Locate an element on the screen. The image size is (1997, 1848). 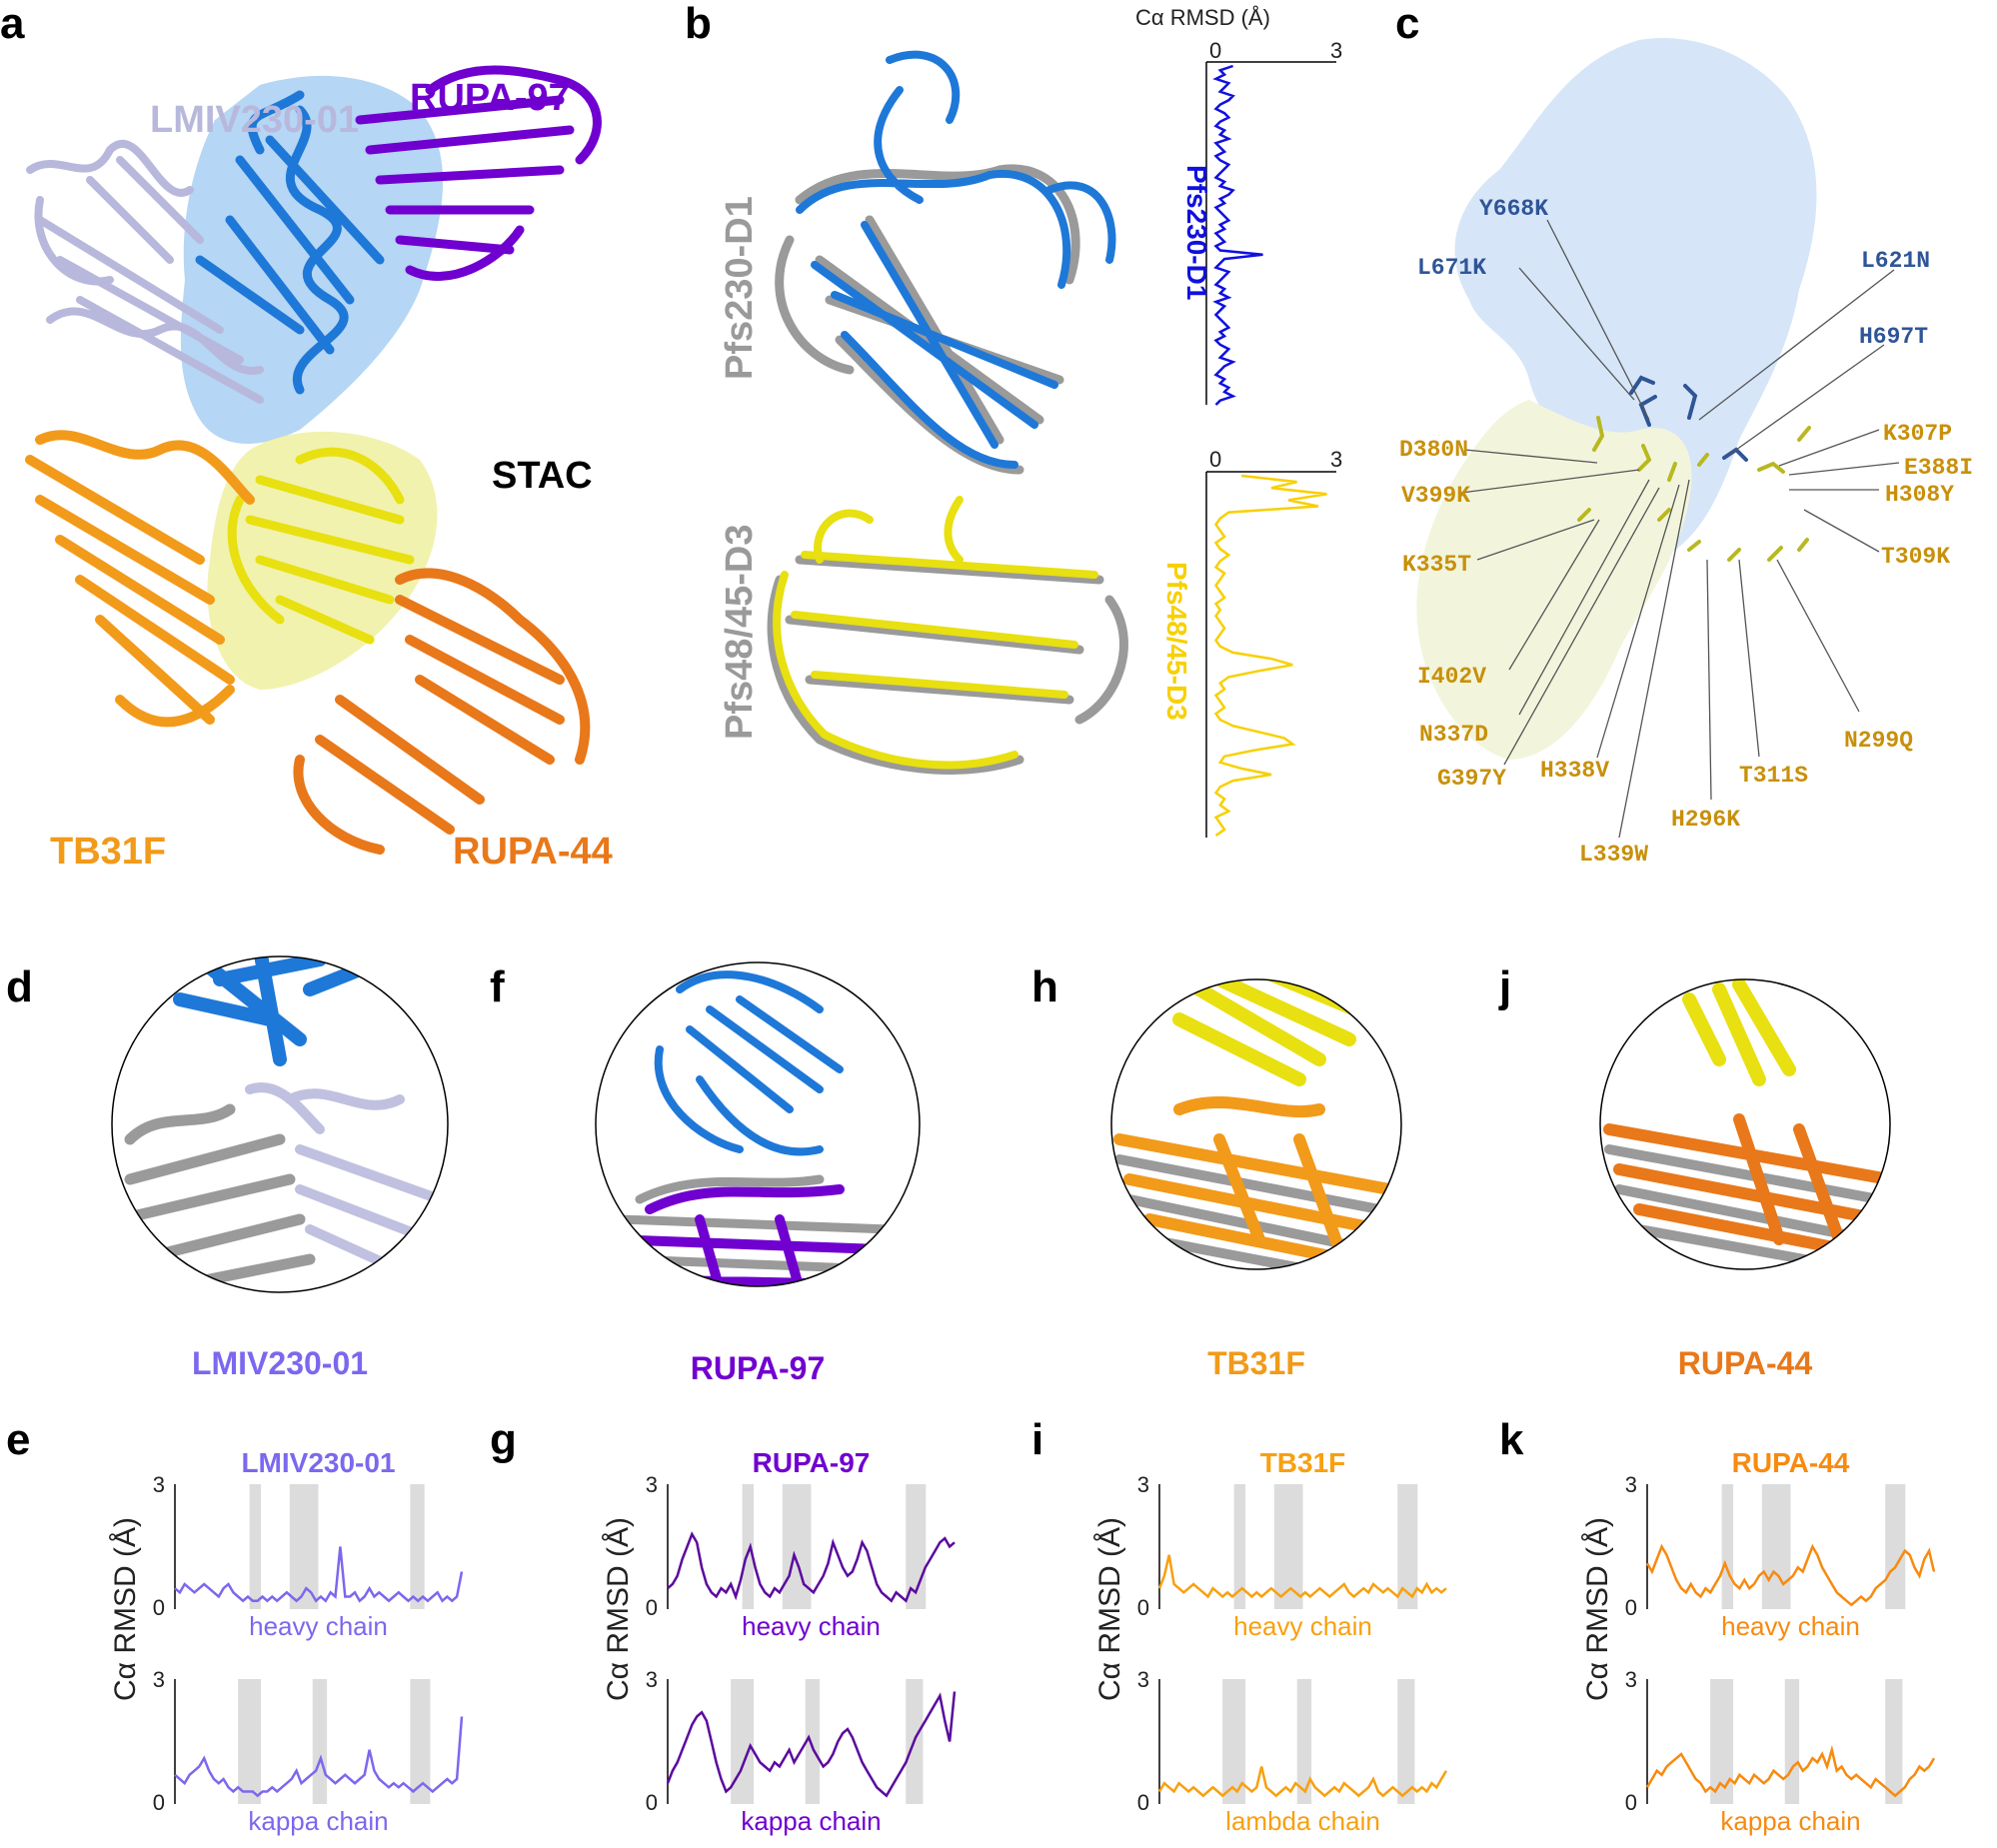
b-pfs230-rmsd-line is located at coordinates (1238, 235).